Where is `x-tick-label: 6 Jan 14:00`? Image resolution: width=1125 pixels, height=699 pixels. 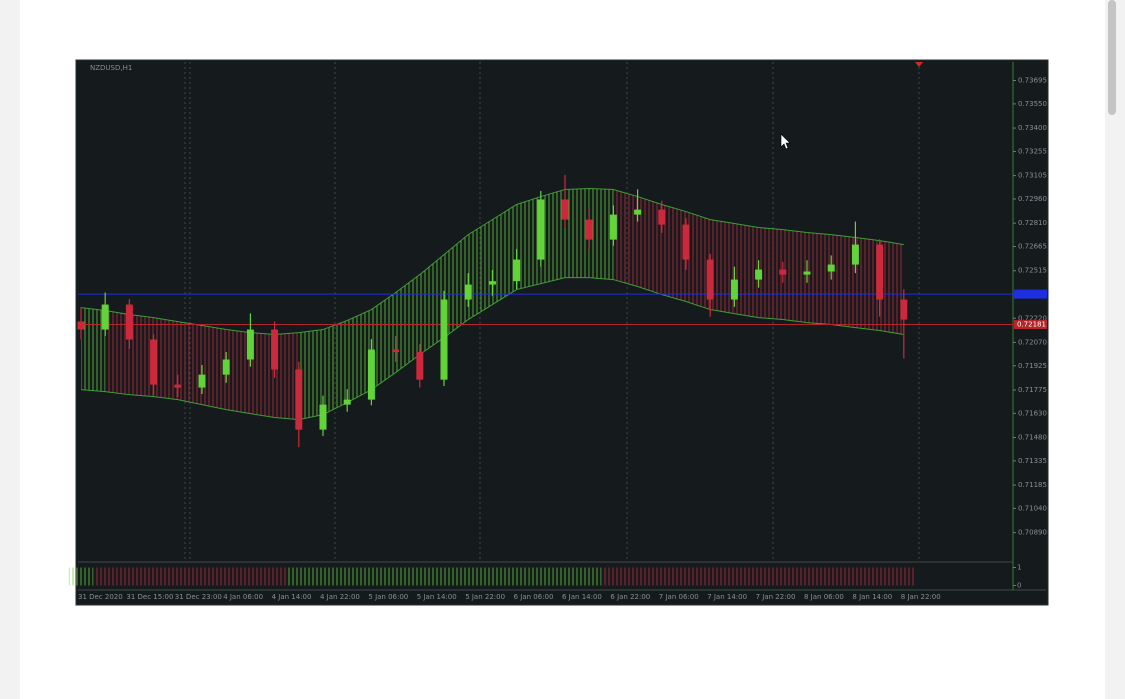
x-tick-label: 6 Jan 14:00 is located at coordinates (582, 597).